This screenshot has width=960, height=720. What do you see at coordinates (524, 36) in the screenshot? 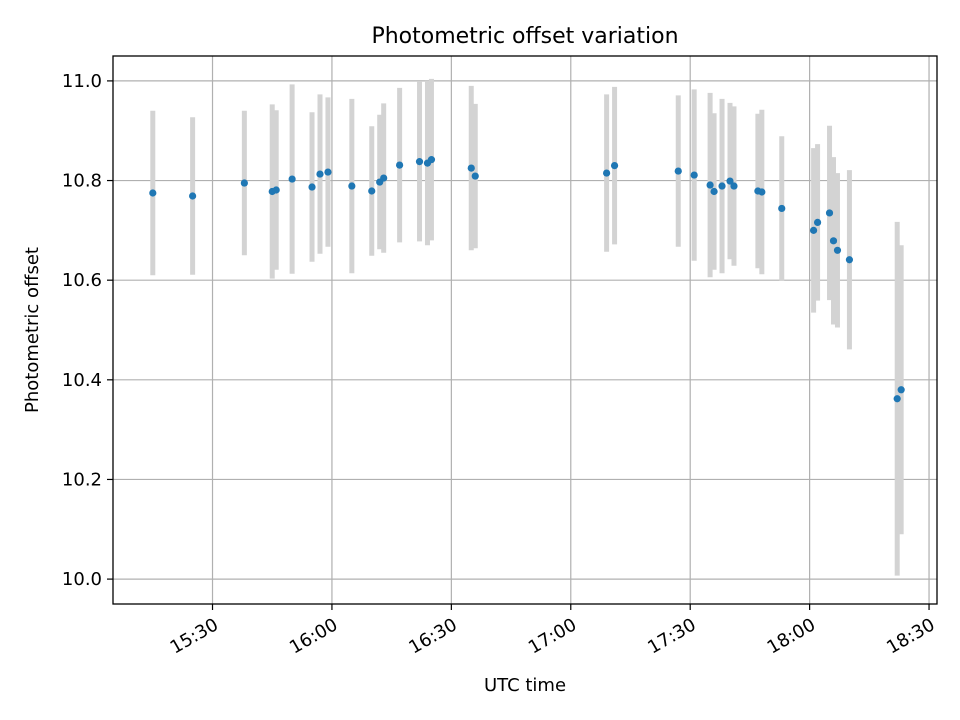
I see `chart-title: Photometric offset variation` at bounding box center [524, 36].